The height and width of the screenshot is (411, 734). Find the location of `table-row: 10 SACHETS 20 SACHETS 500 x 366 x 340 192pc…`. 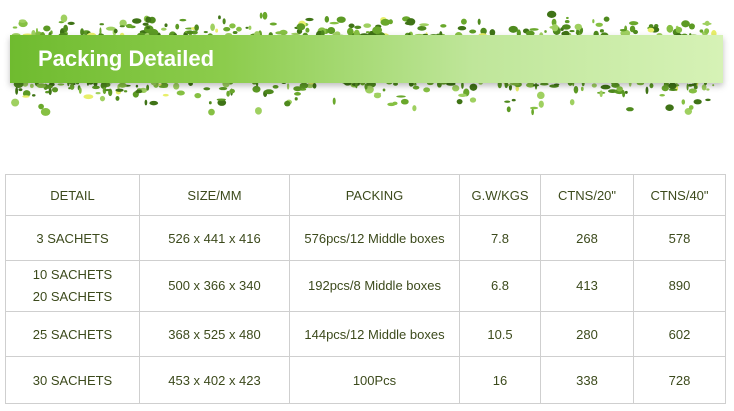

table-row: 10 SACHETS 20 SACHETS 500 x 366 x 340 192pc… is located at coordinates (365, 286).